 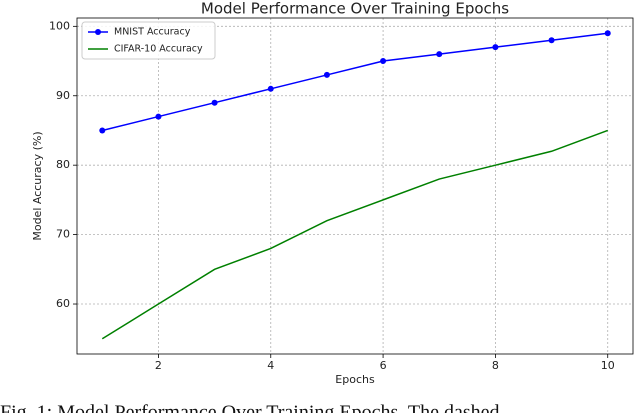 What do you see at coordinates (495, 365) in the screenshot?
I see `x-tick-label: 8` at bounding box center [495, 365].